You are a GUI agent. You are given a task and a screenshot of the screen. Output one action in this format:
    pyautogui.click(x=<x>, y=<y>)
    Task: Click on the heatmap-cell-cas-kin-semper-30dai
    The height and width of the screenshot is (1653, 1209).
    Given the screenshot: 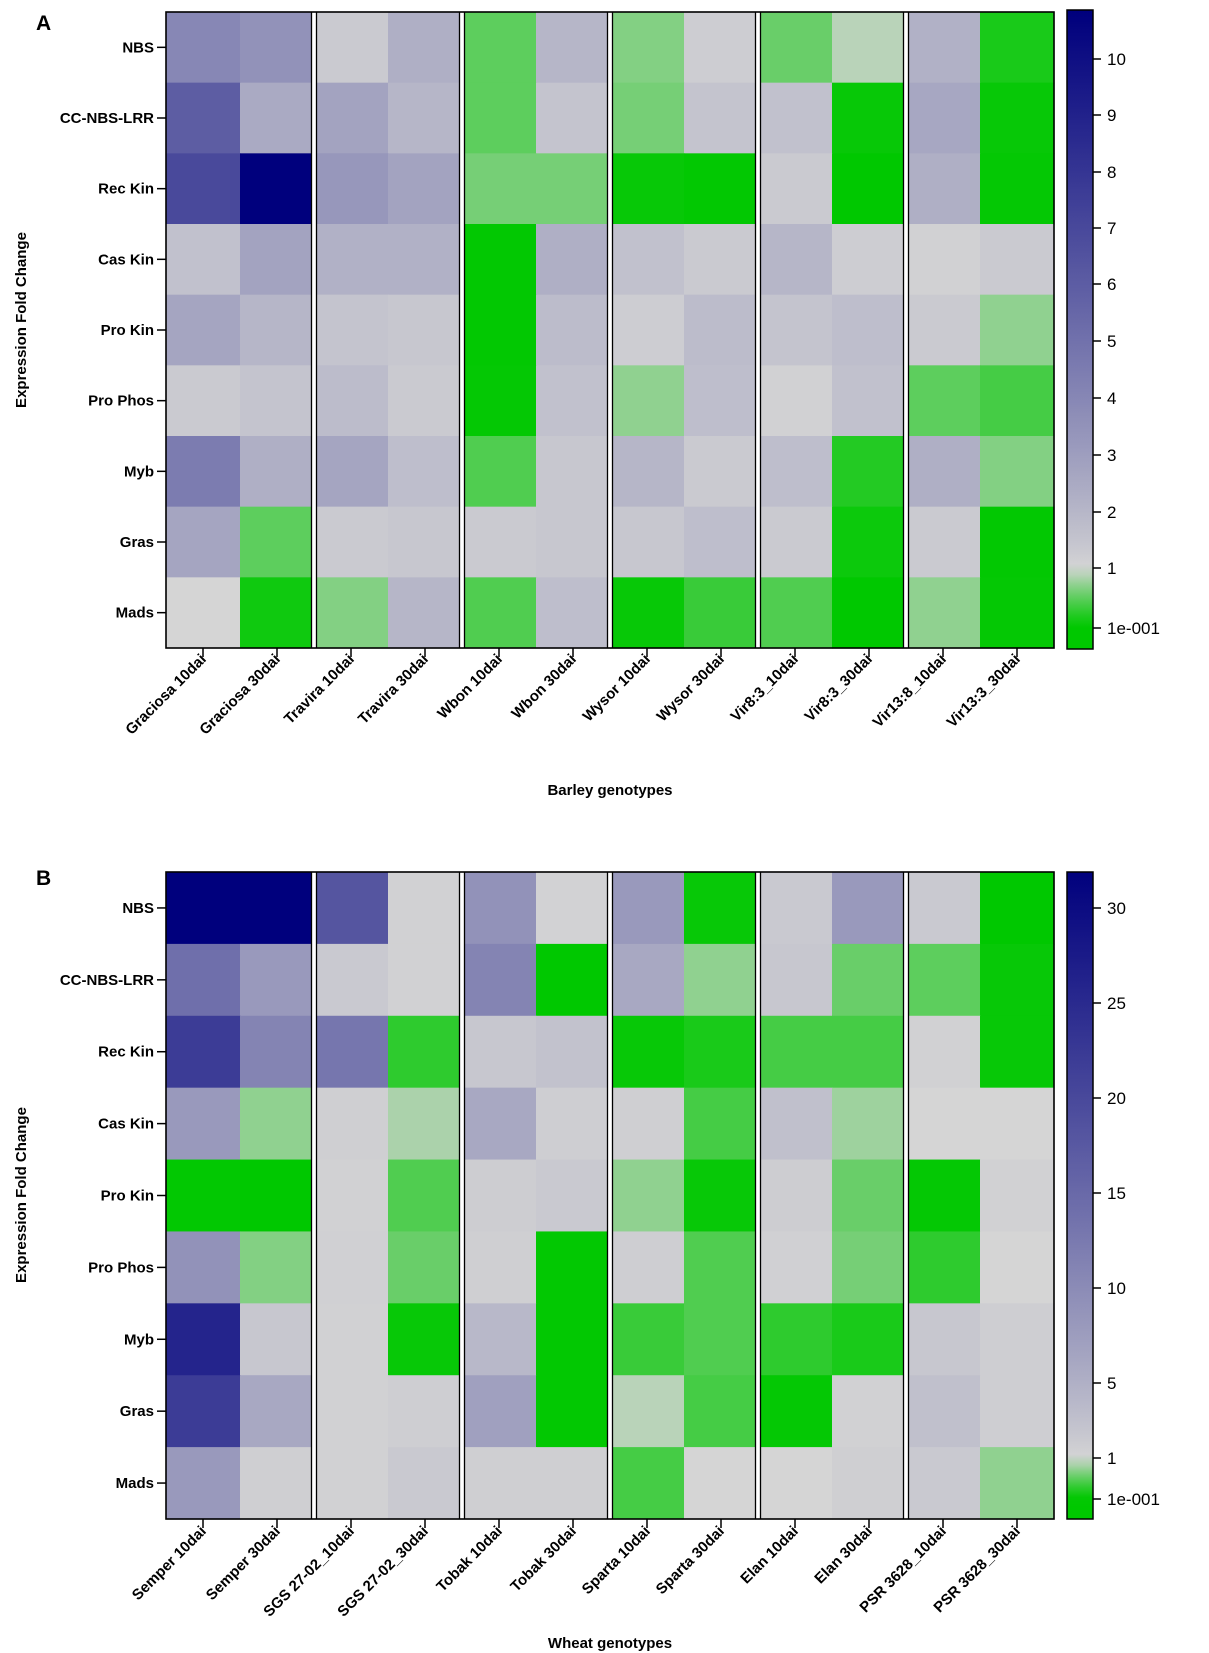 What is the action you would take?
    pyautogui.click(x=277, y=1124)
    